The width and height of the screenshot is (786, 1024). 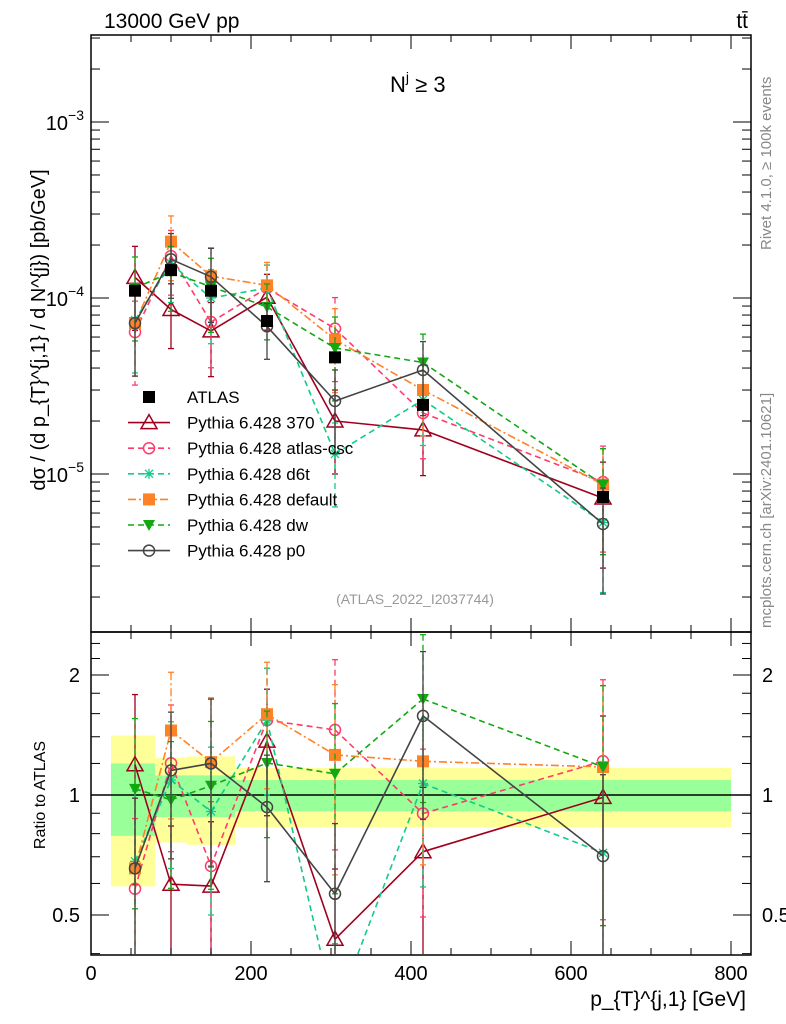 I want to click on y-tick-label: 10⁻³, so click(x=65, y=121).